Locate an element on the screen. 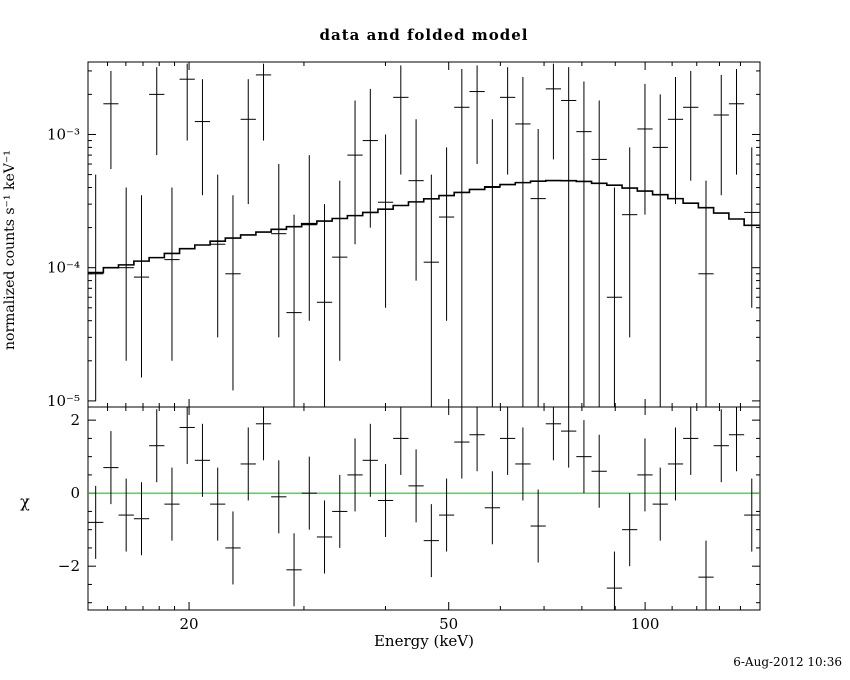 This screenshot has width=850, height=680. model-path is located at coordinates (424, 226).